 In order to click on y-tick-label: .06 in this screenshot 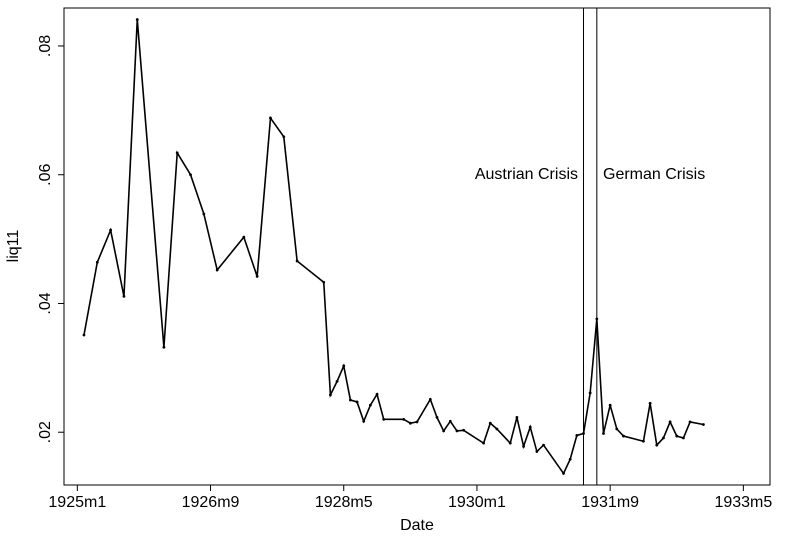, I will do `click(45, 175)`.